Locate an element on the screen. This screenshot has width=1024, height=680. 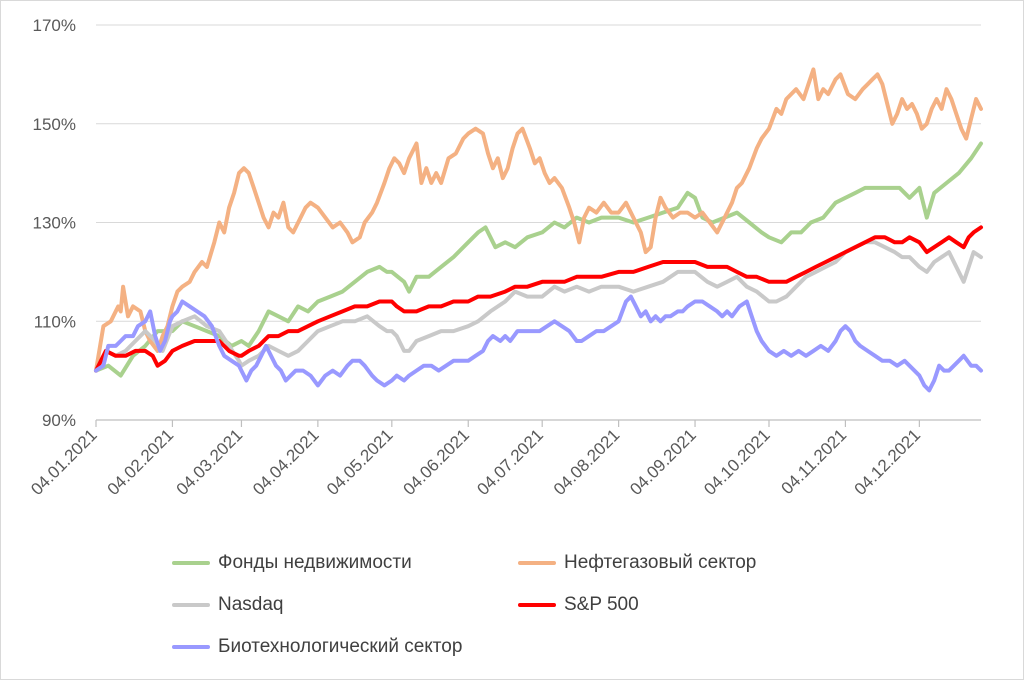
x-axis is located at coordinates (538, 423).